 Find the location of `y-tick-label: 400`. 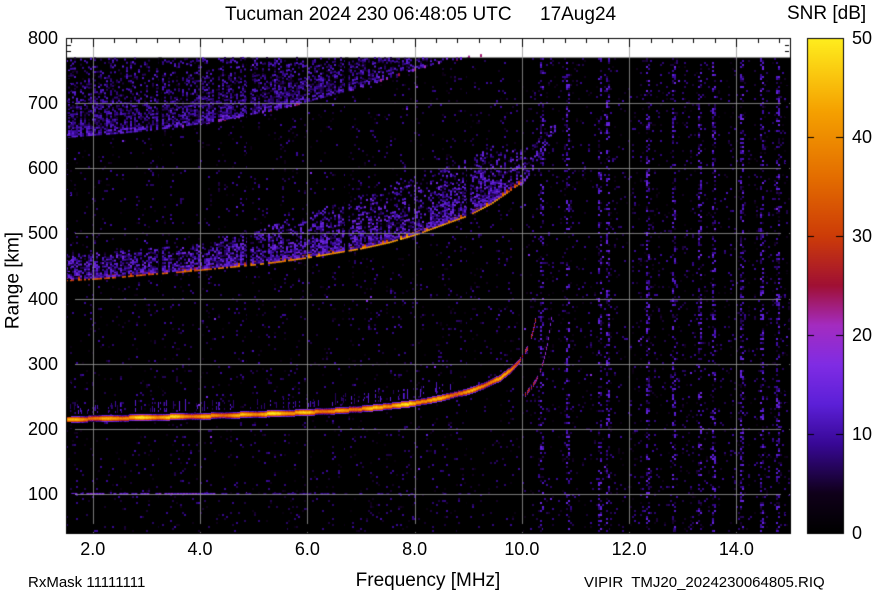

y-tick-label: 400 is located at coordinates (42, 298).